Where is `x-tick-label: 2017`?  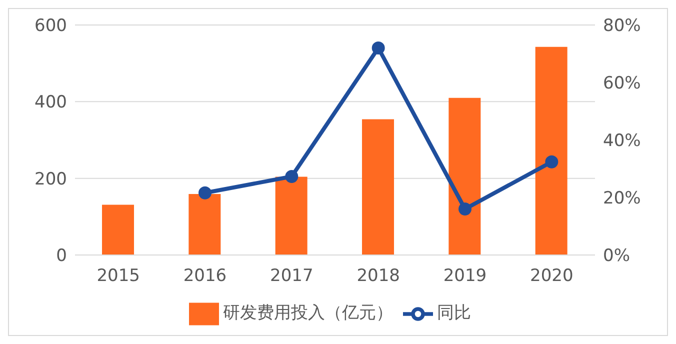 x-tick-label: 2017 is located at coordinates (292, 276).